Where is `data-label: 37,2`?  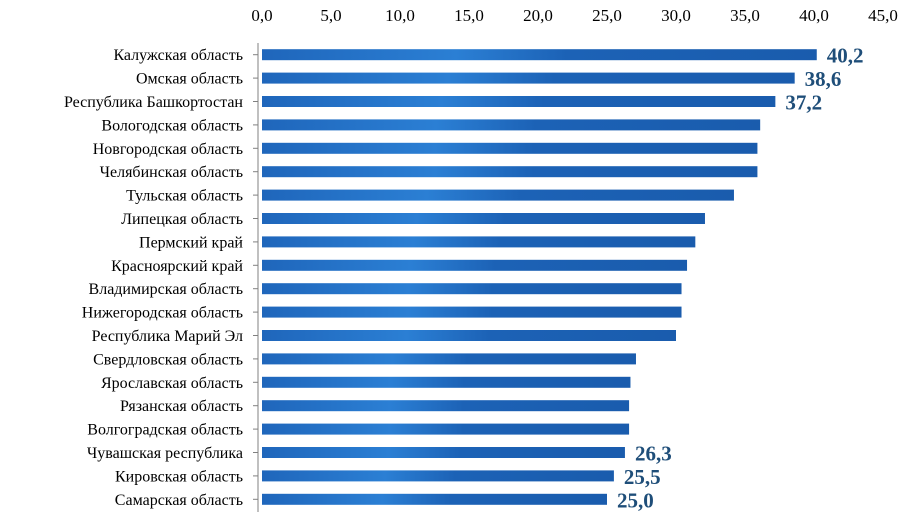 data-label: 37,2 is located at coordinates (803, 103).